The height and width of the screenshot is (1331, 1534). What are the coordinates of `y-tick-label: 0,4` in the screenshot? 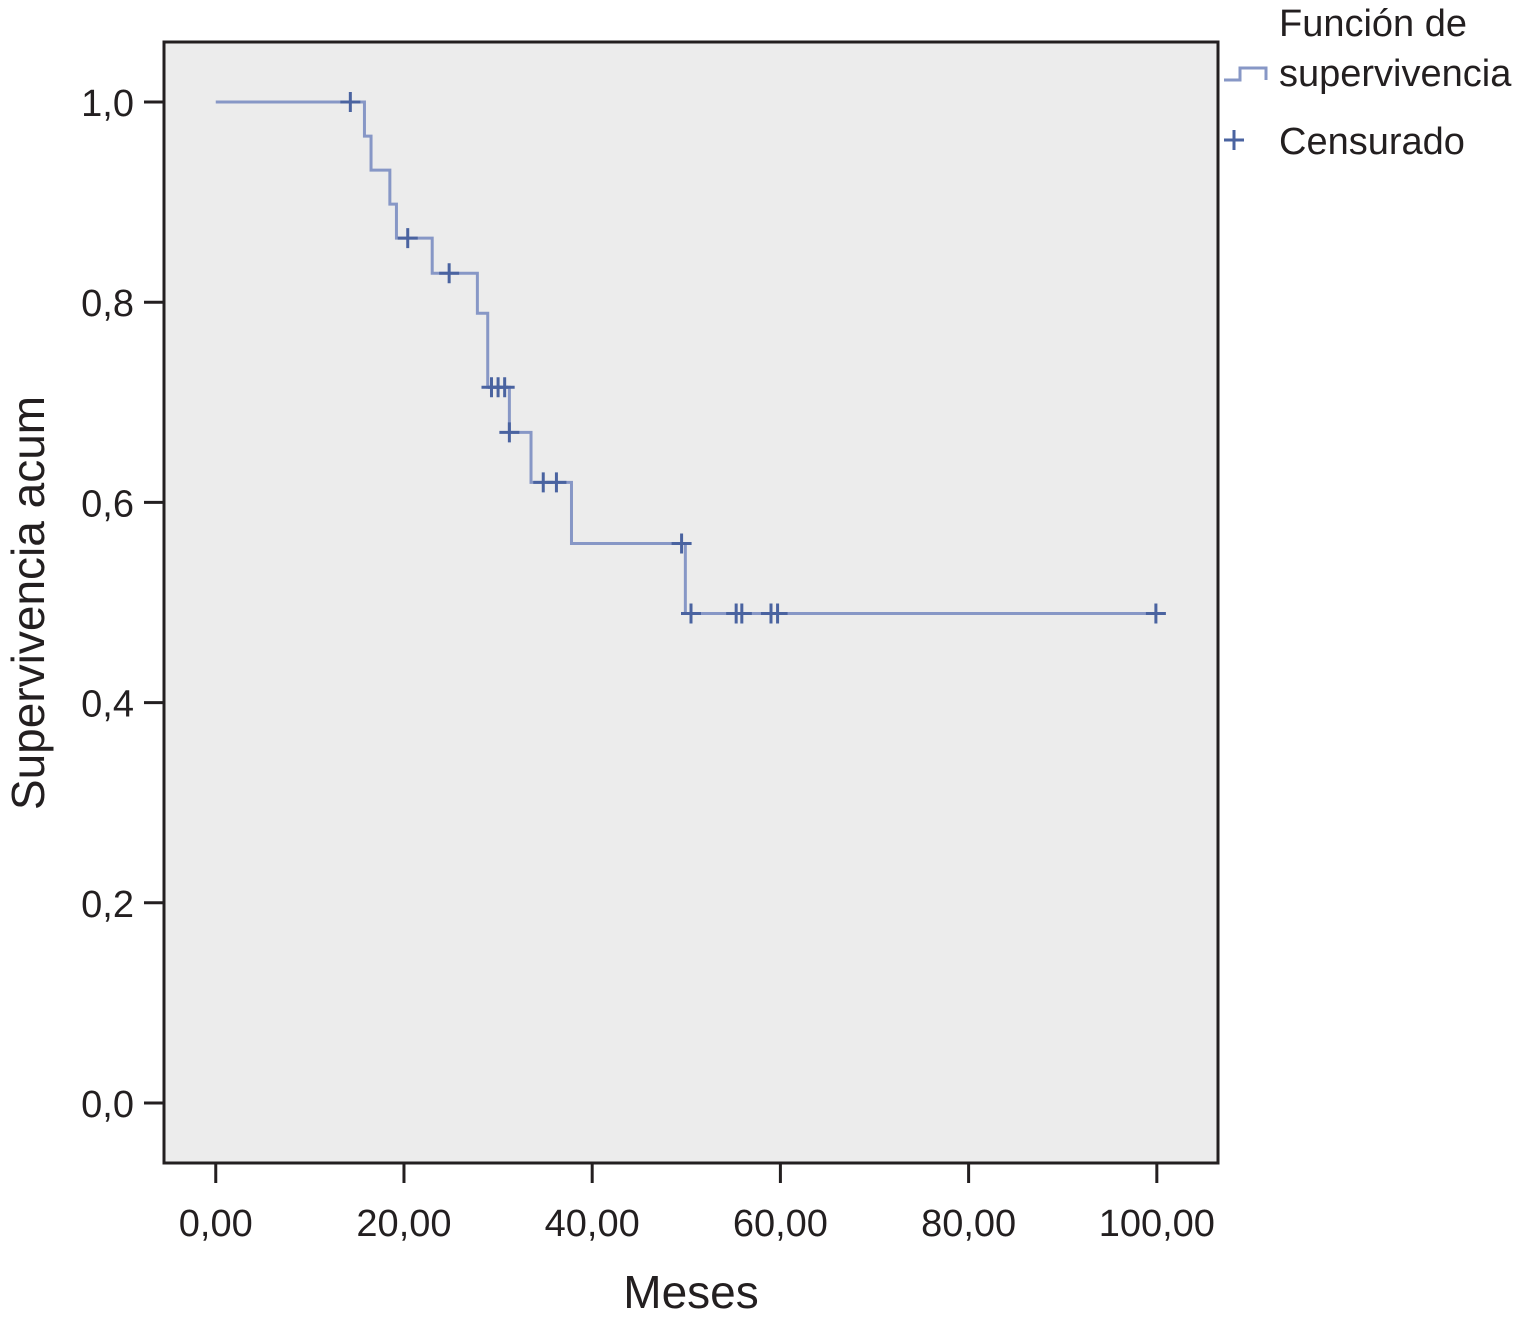 It's located at (107, 705).